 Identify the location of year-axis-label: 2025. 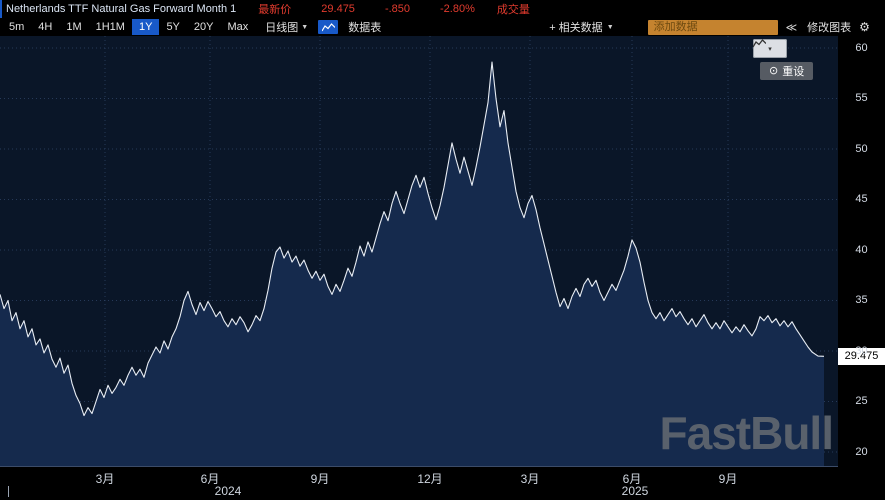
(635, 491).